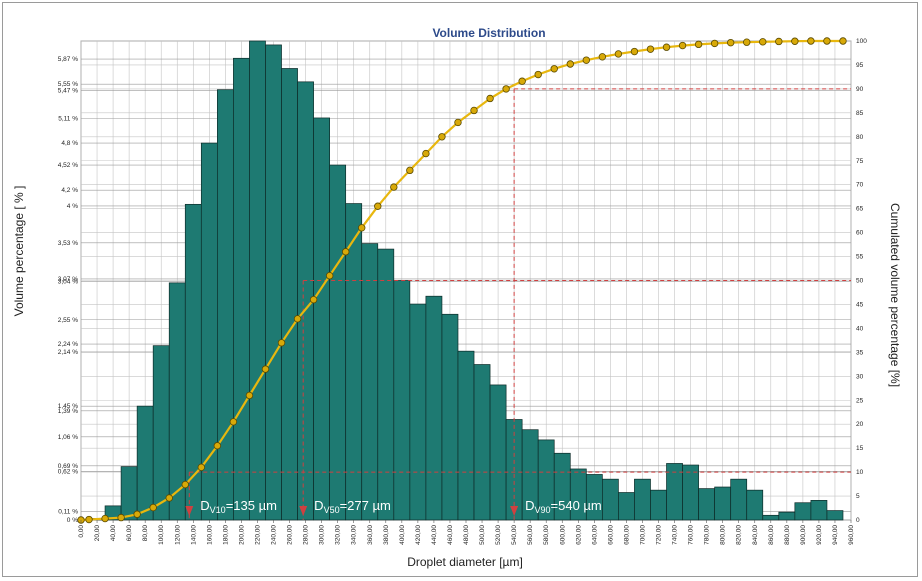 The width and height of the screenshot is (922, 581). What do you see at coordinates (81, 531) in the screenshot?
I see `x-tick-label: 0,00` at bounding box center [81, 531].